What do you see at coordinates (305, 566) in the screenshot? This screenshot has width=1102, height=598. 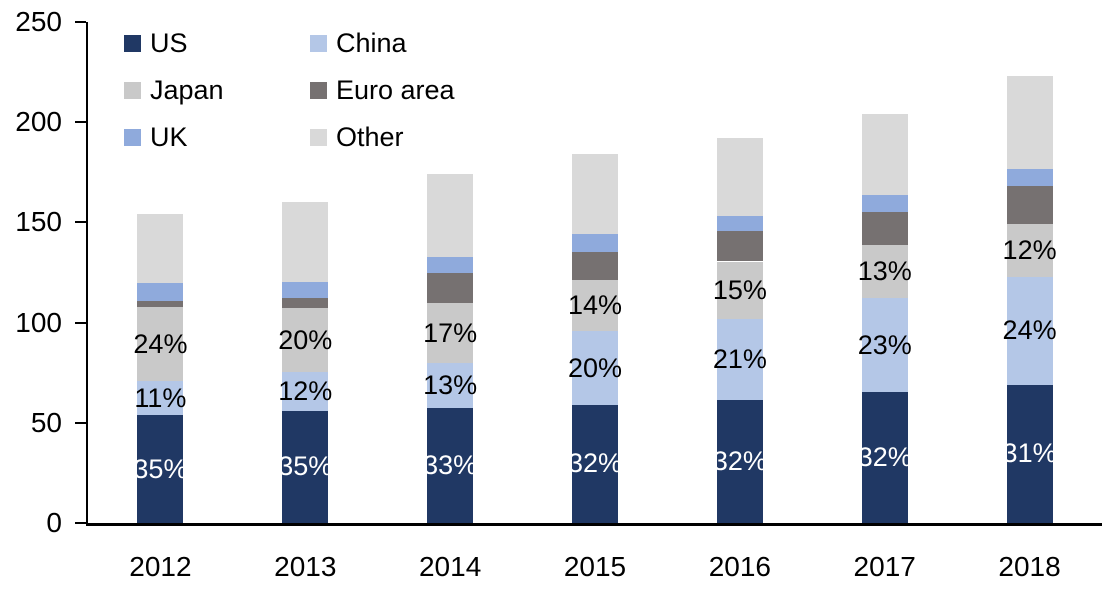 I see `x-axis-tick-label: 2013` at bounding box center [305, 566].